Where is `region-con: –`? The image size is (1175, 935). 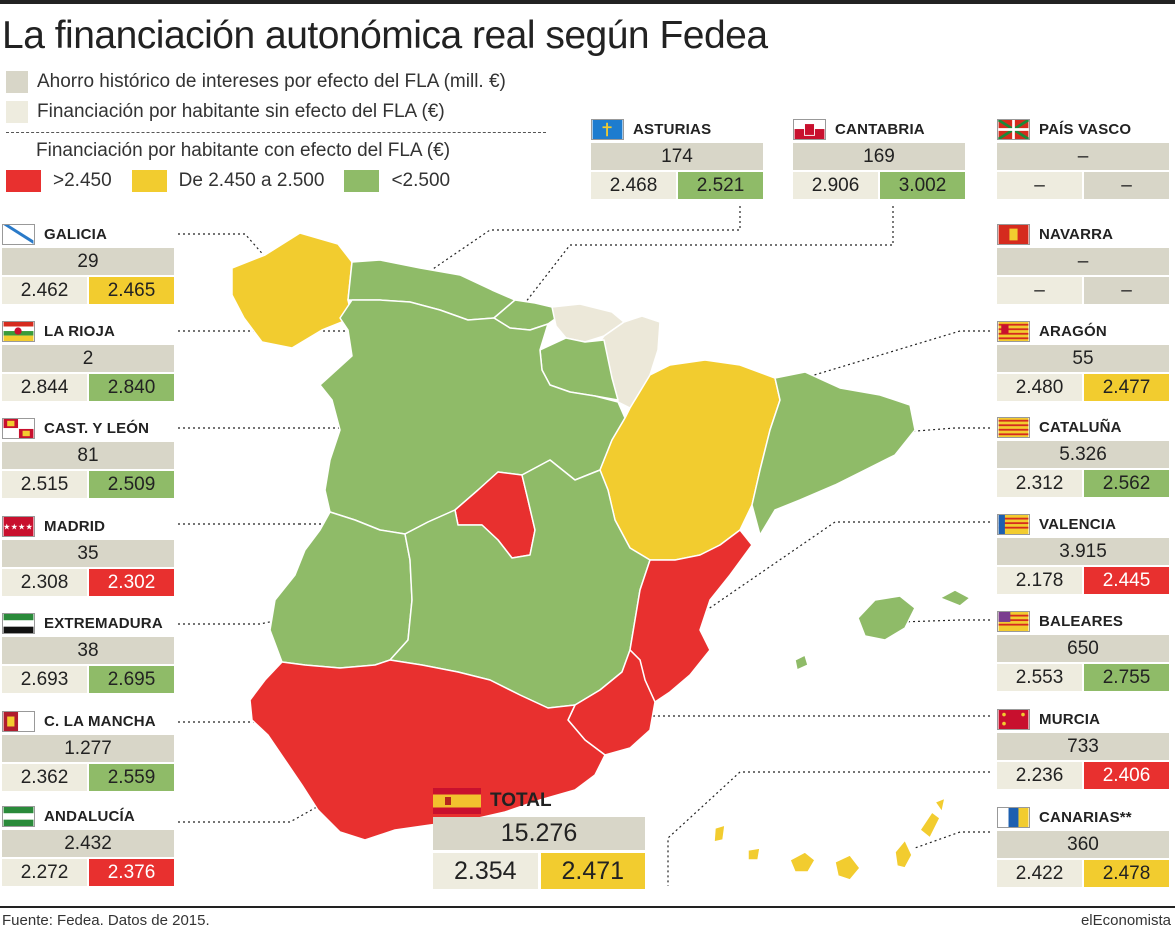
region-con: – is located at coordinates (1126, 290).